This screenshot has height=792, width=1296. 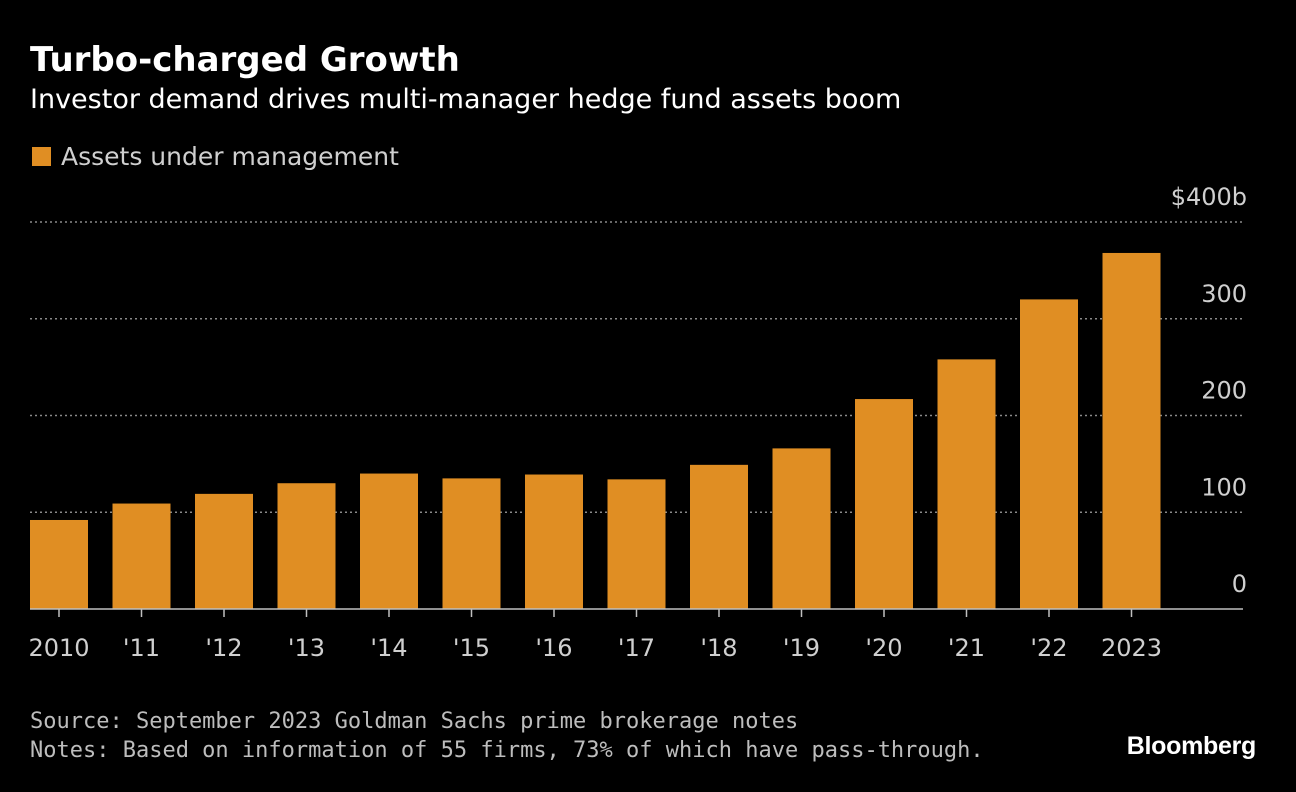 What do you see at coordinates (1239, 584) in the screenshot?
I see `y-tick-label: 0` at bounding box center [1239, 584].